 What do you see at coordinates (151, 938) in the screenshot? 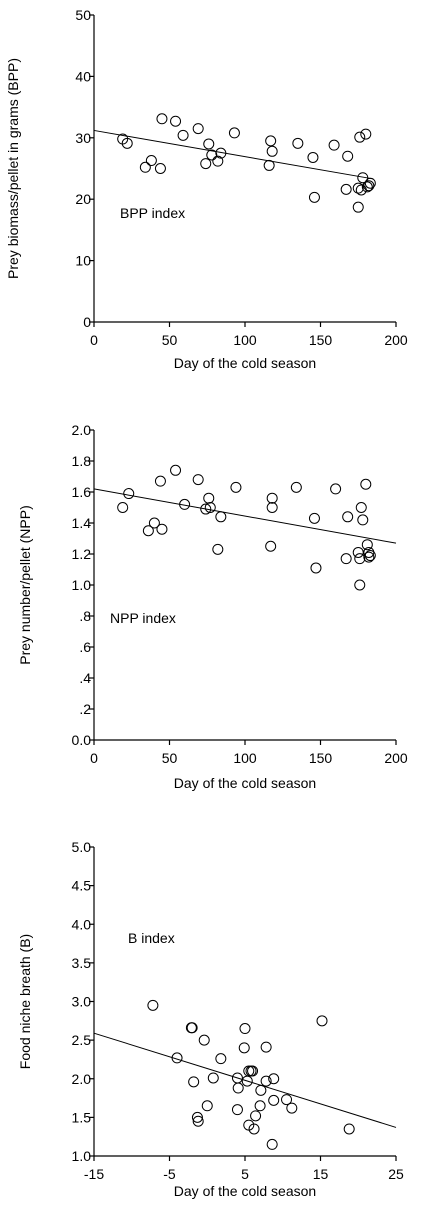
I see `index-annotation: B index` at bounding box center [151, 938].